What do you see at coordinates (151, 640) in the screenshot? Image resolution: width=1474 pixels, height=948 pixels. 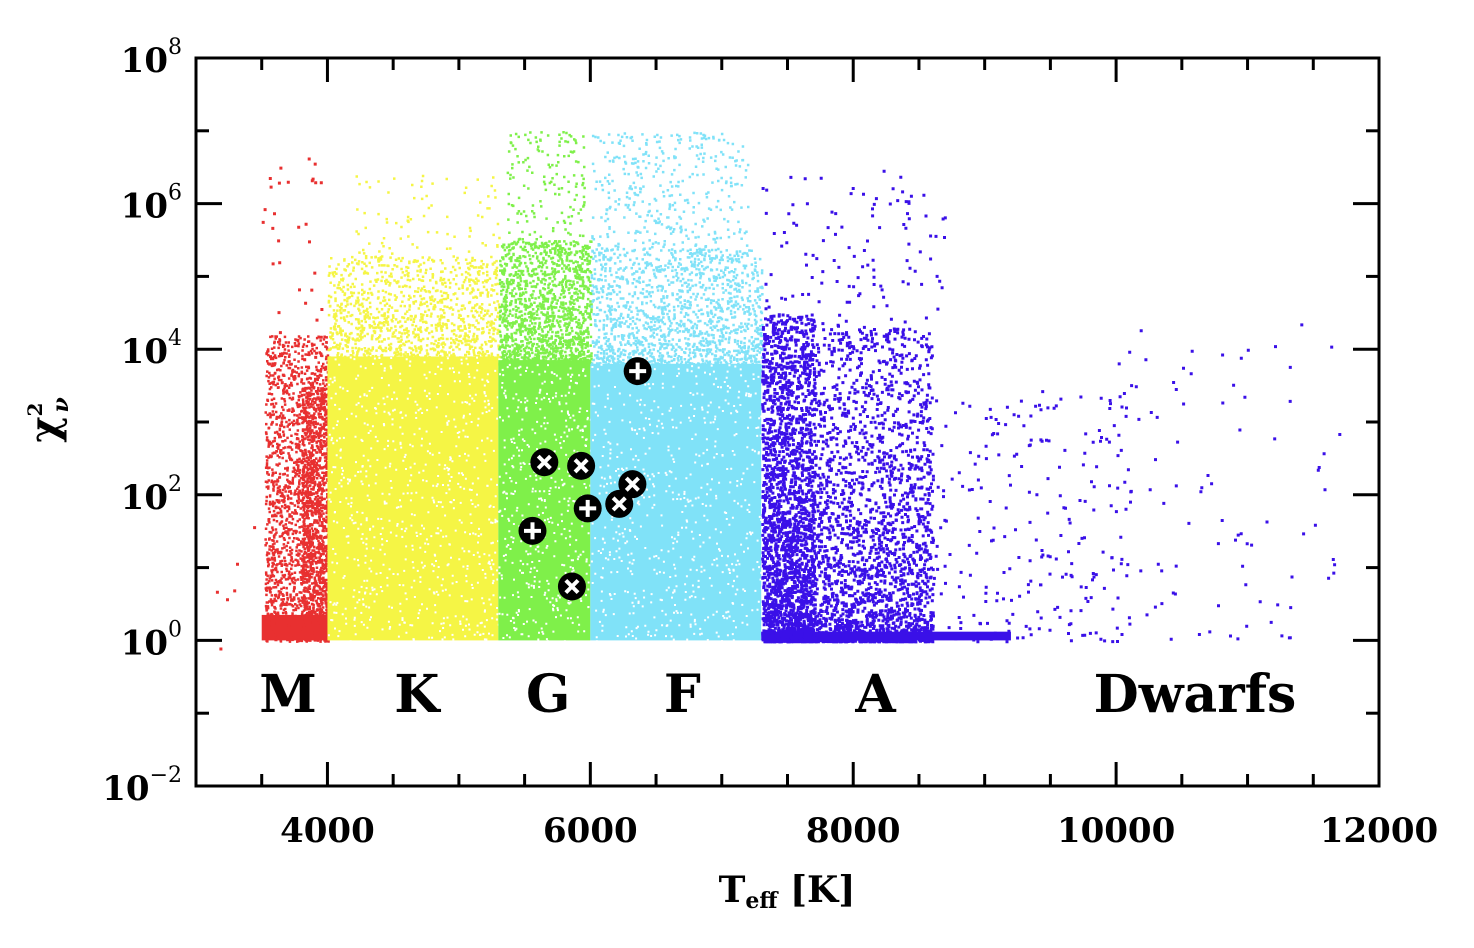 I see `y-tick-label: 10⁰` at bounding box center [151, 640].